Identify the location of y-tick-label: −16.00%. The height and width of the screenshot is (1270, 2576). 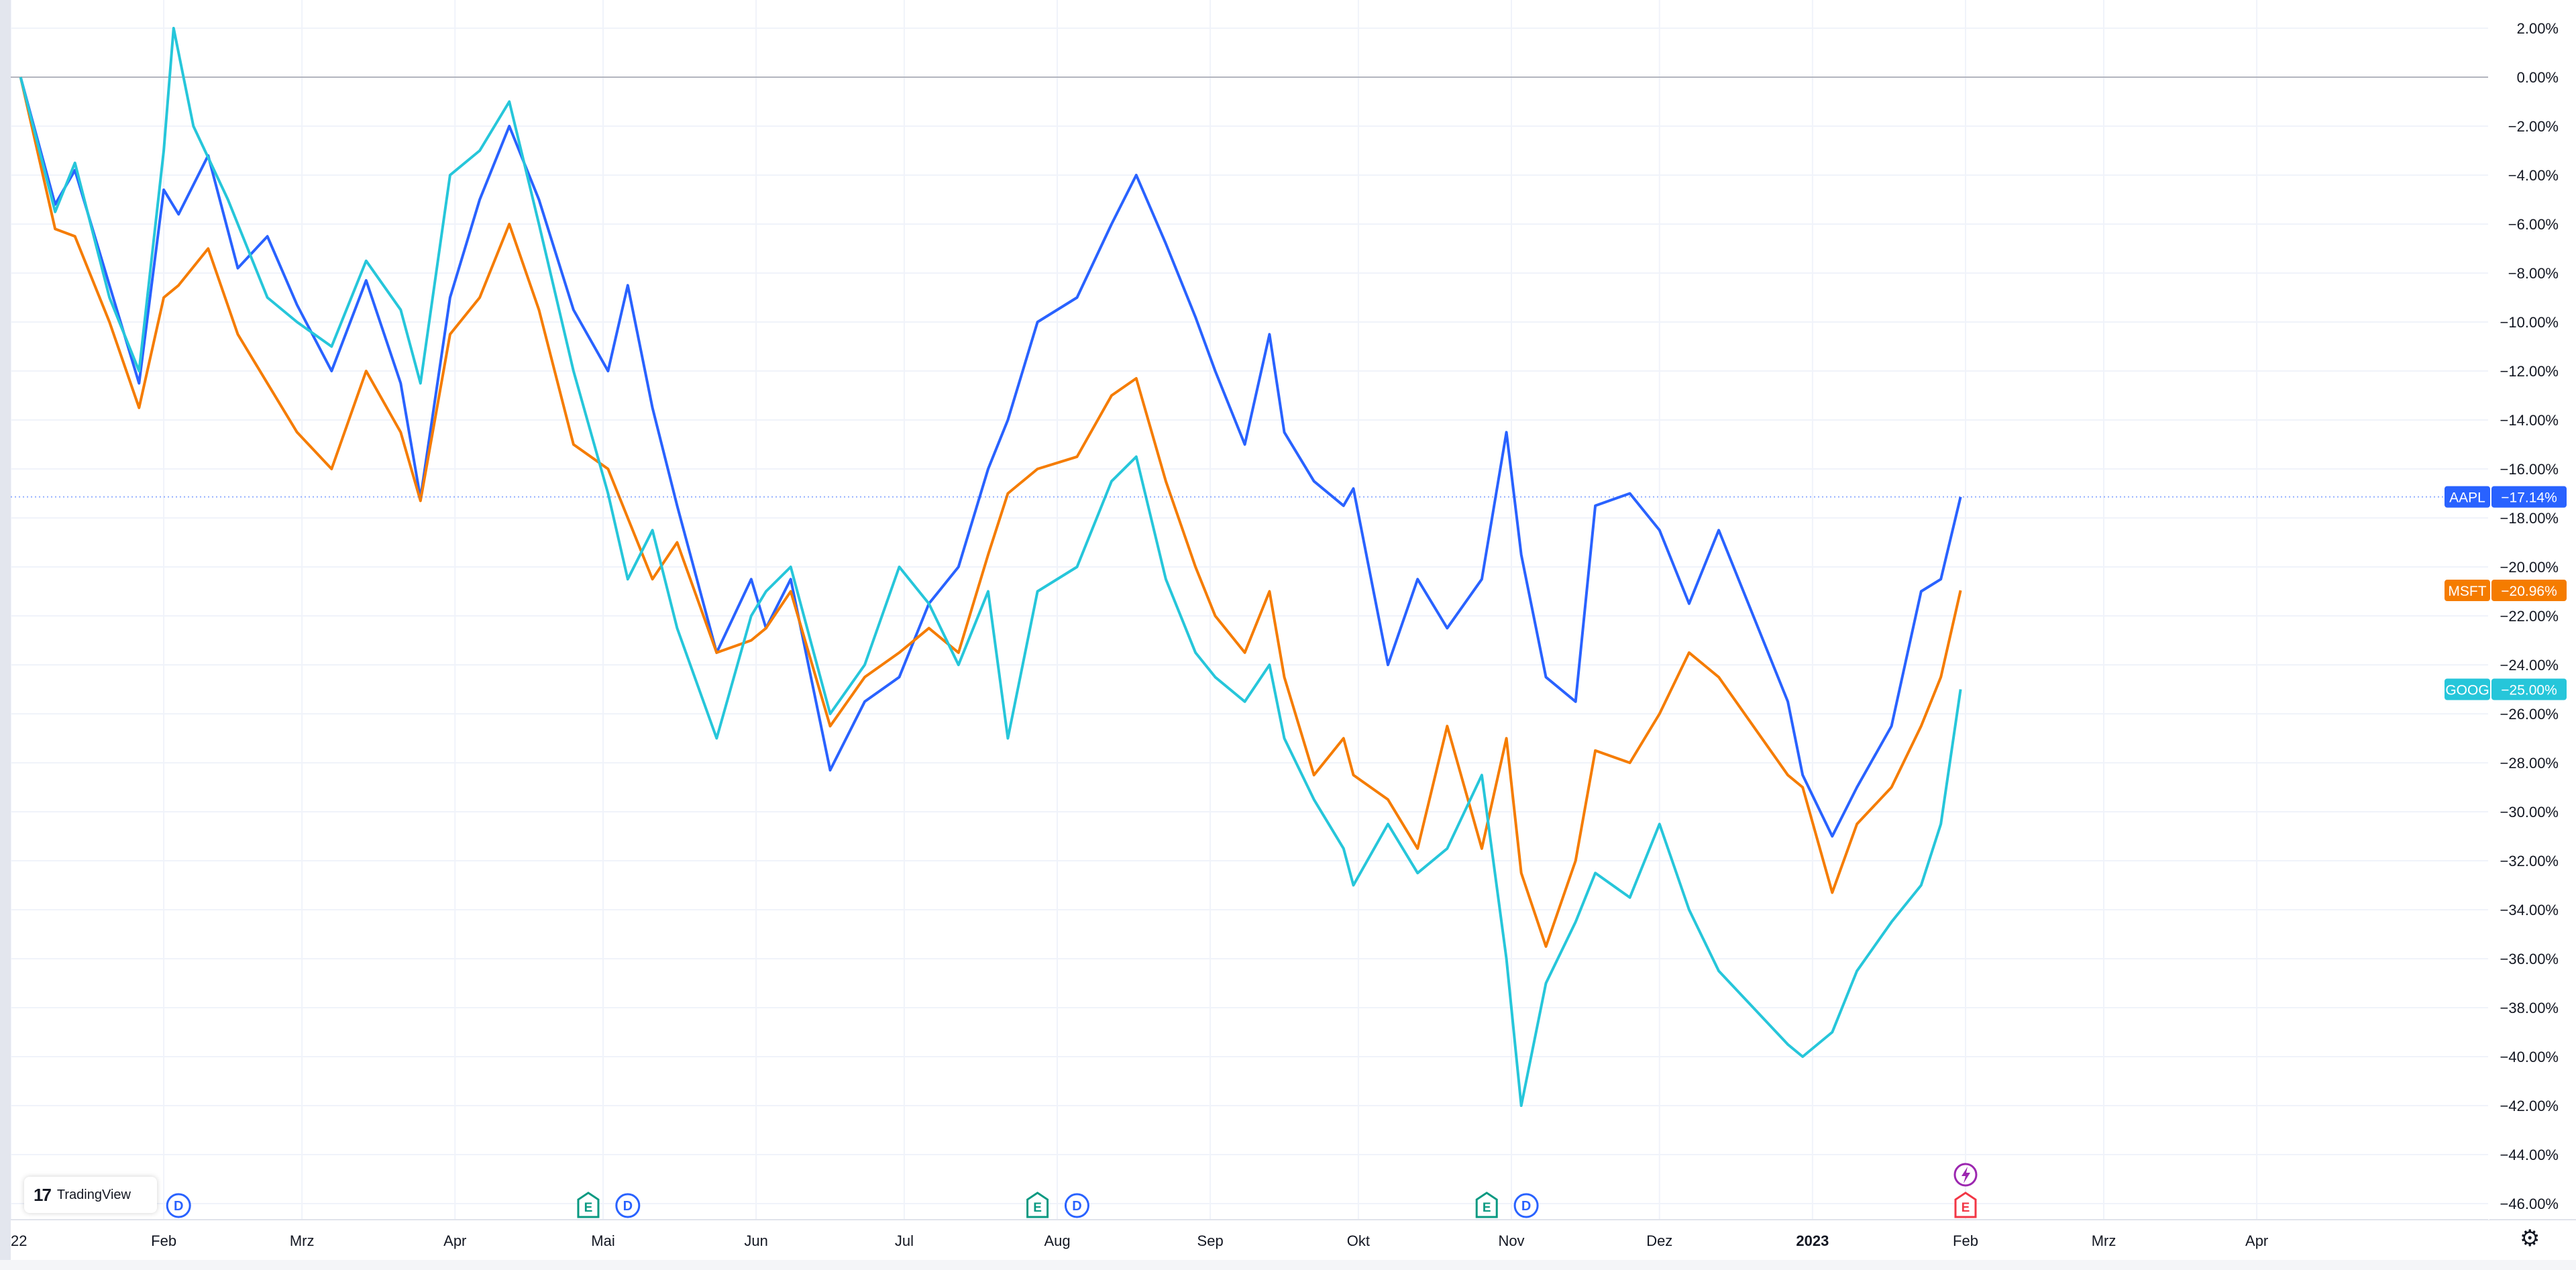
(2529, 469).